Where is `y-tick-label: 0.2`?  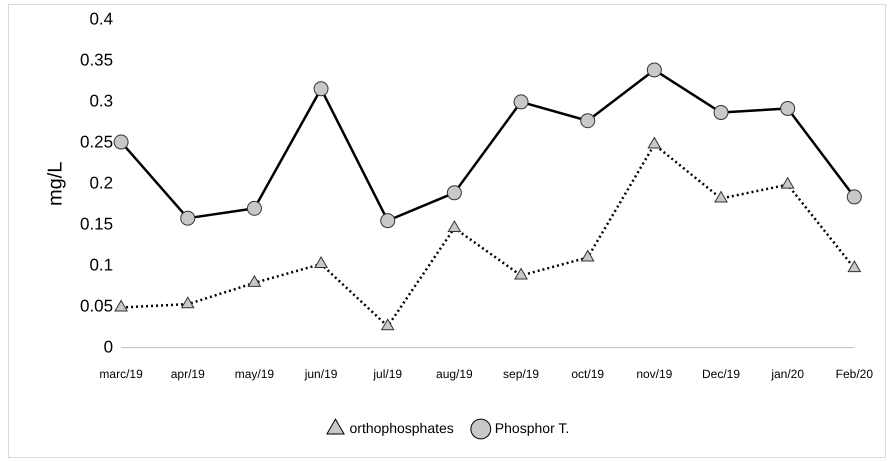 y-tick-label: 0.2 is located at coordinates (101, 182).